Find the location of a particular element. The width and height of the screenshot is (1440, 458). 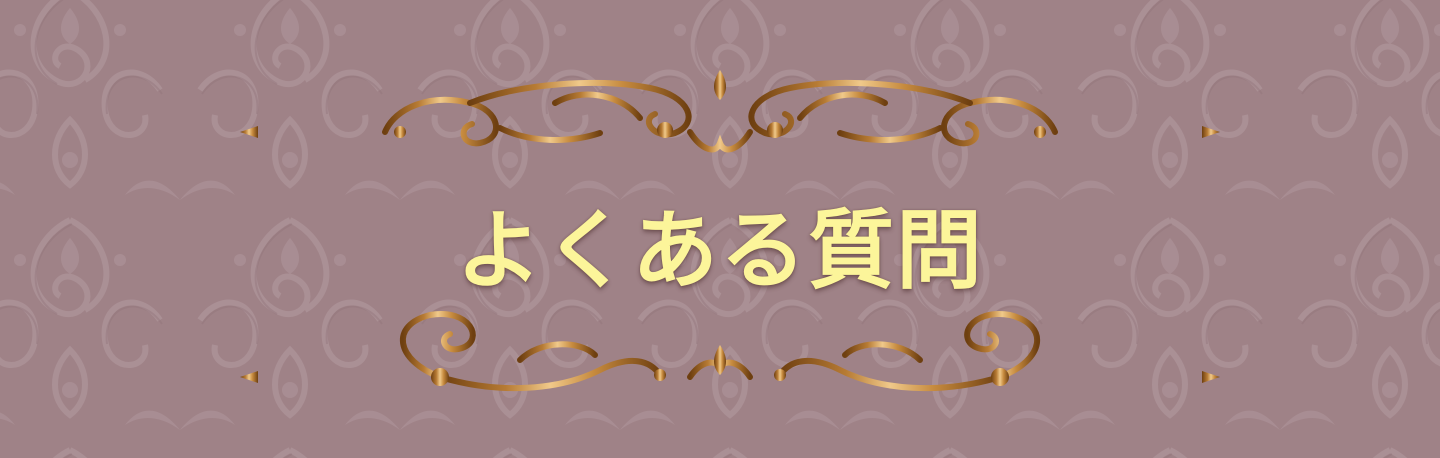

page-title: よくある質問 is located at coordinates (720, 250).